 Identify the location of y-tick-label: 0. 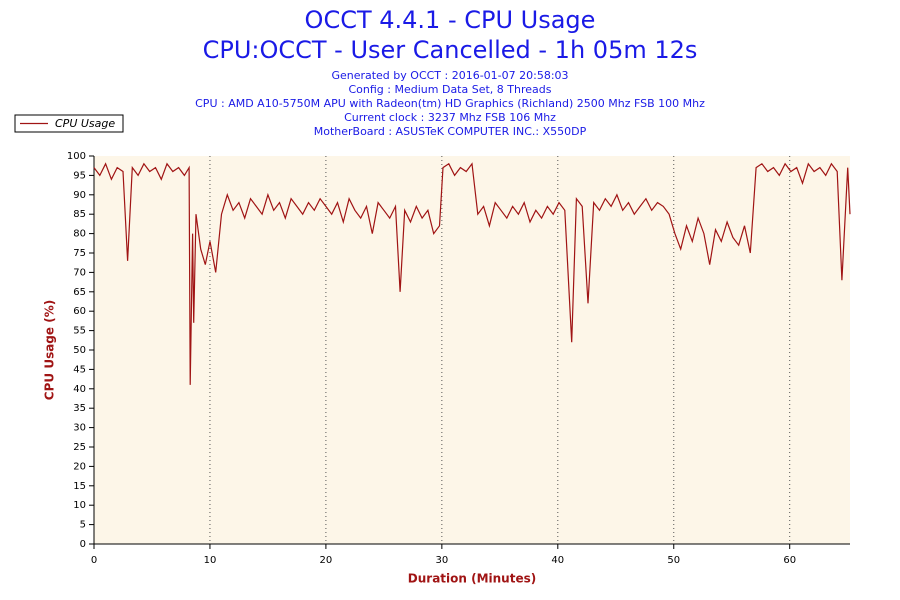
(83, 544).